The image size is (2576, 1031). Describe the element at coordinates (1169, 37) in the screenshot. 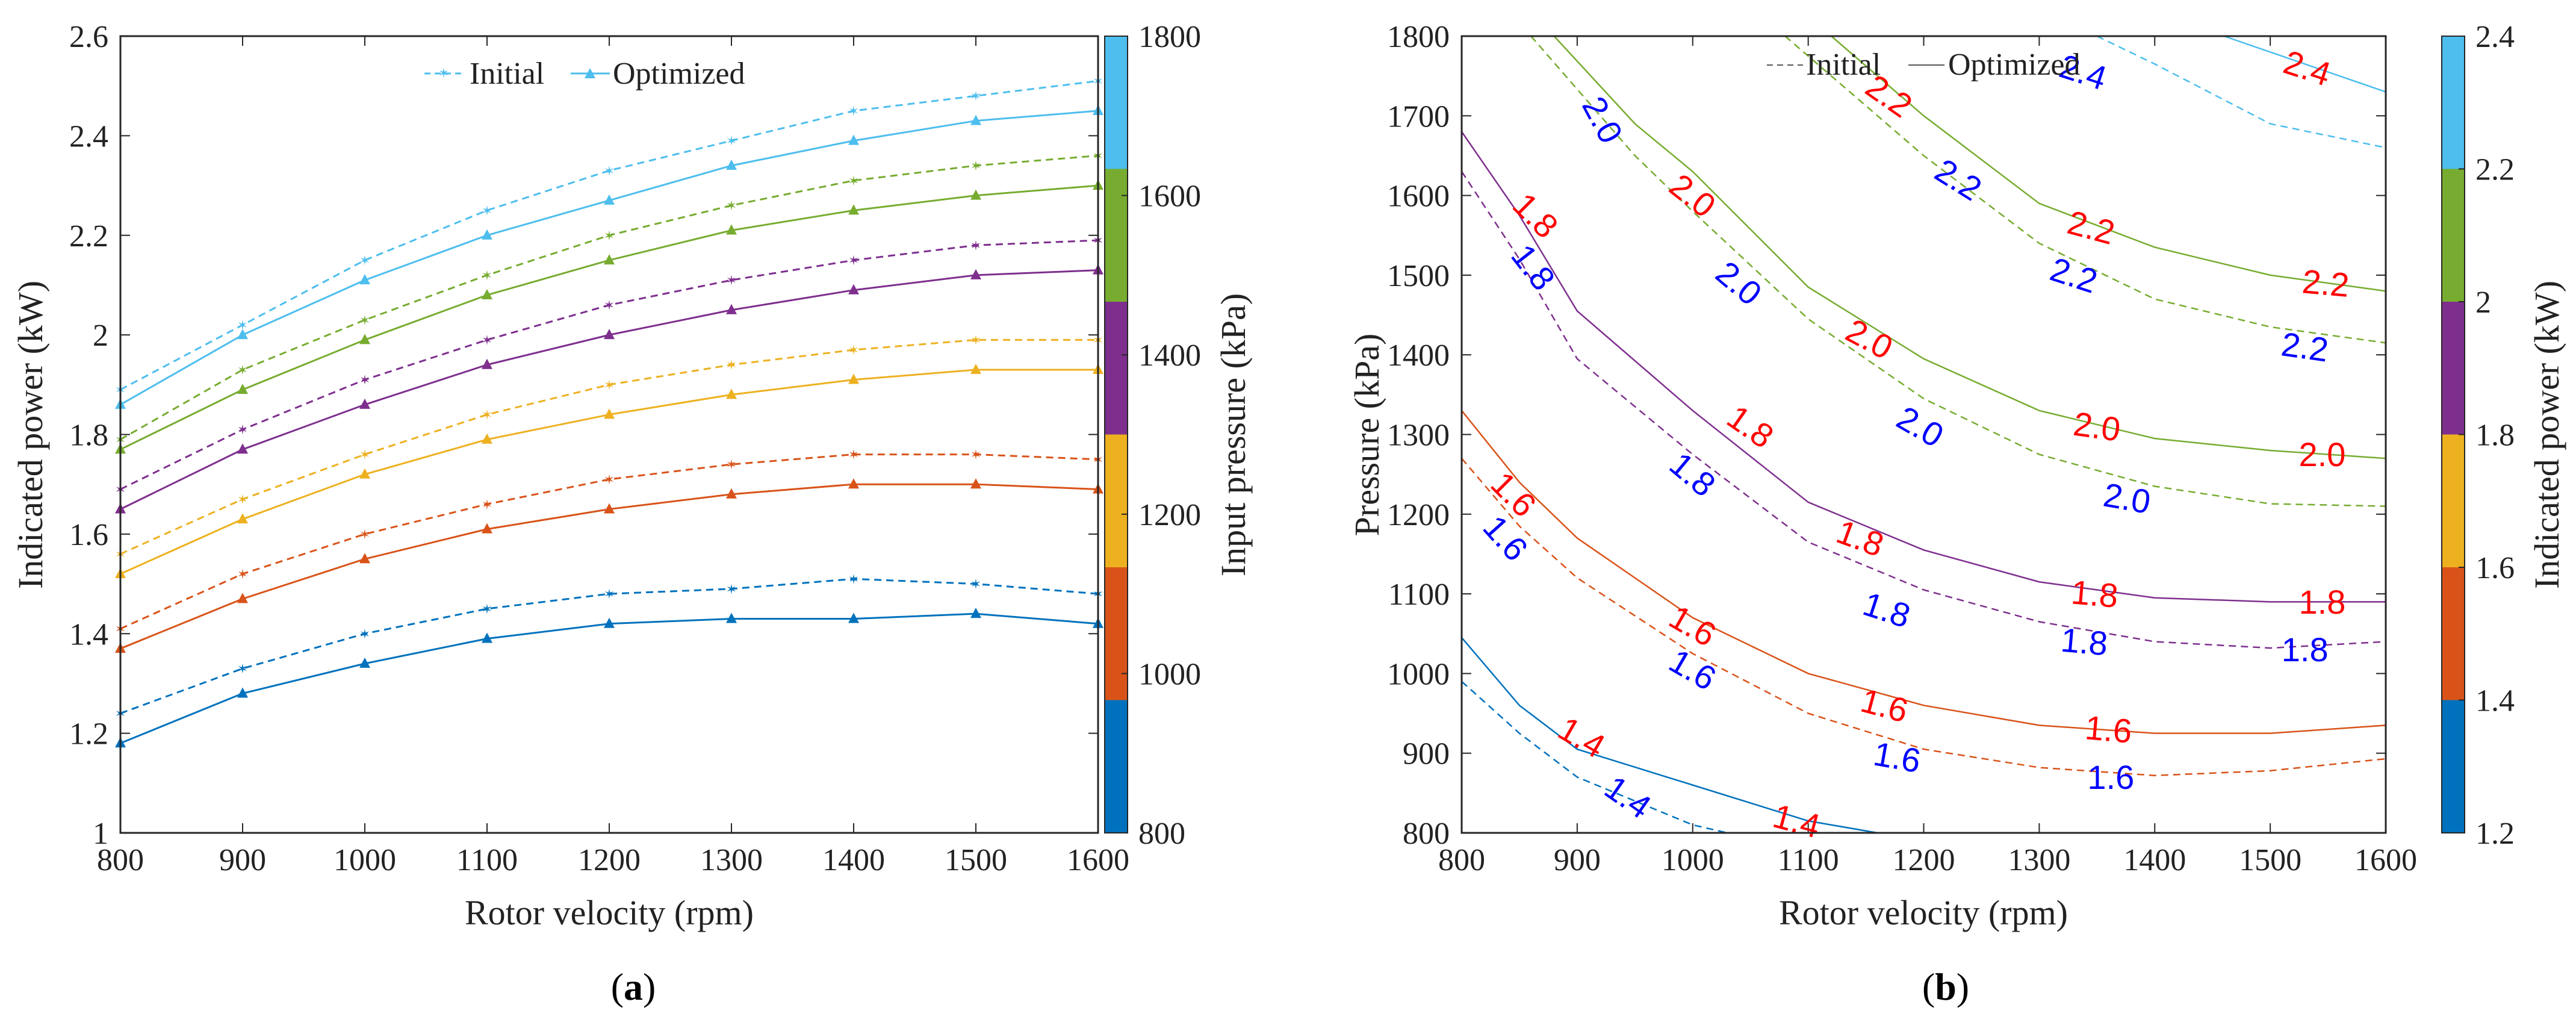

I see `colorbar-tick-label: 1800` at that location.